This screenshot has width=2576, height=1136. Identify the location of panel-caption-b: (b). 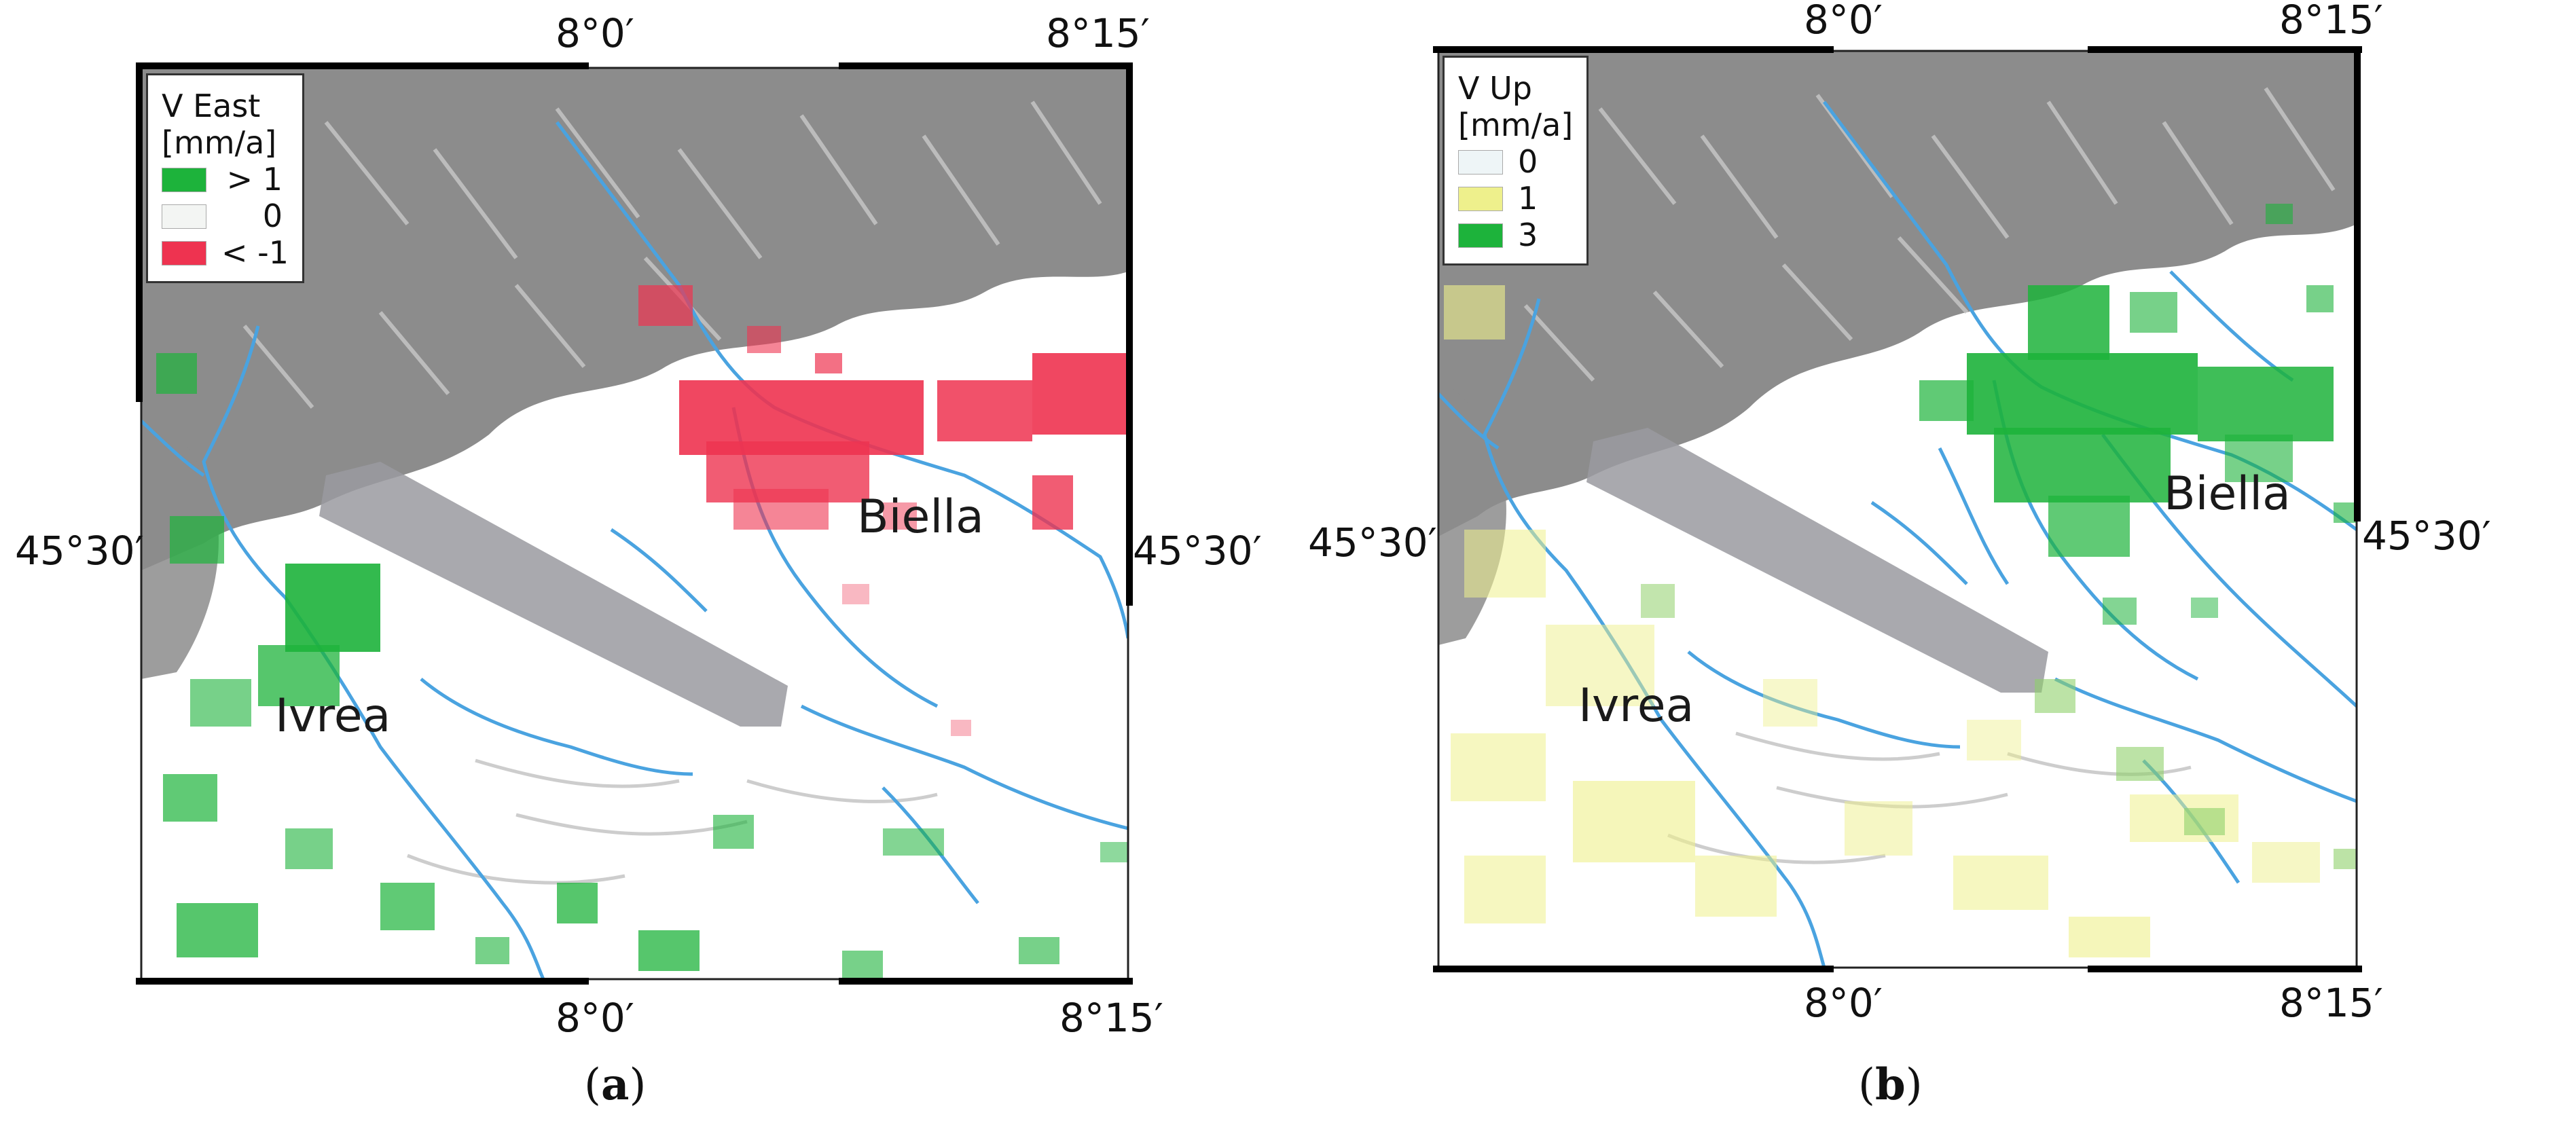
(1890, 1084).